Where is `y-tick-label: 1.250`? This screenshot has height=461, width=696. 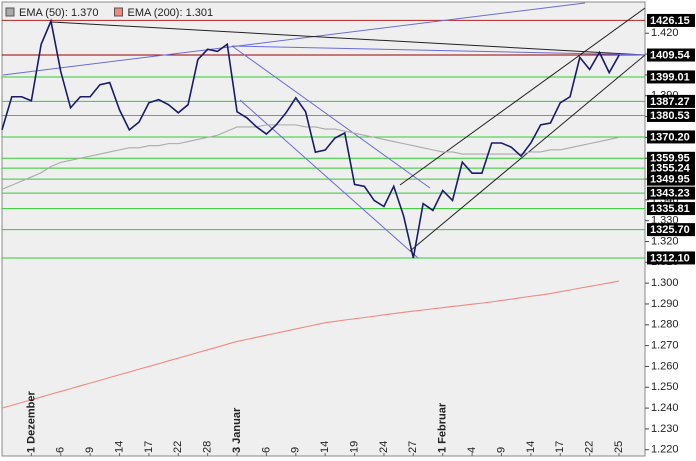
y-tick-label: 1.250 is located at coordinates (665, 387).